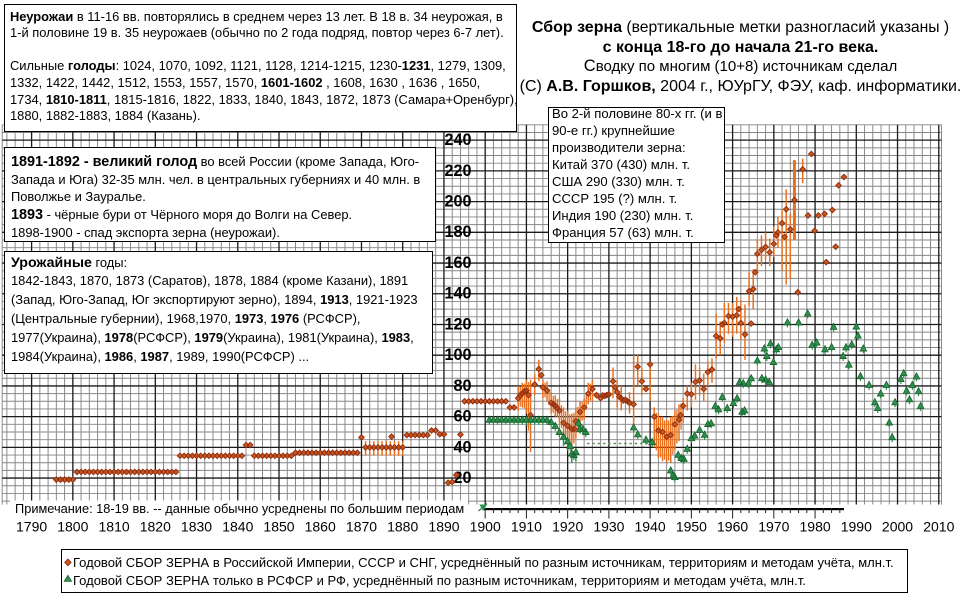 This screenshot has width=970, height=604. I want to click on svg-text: 60, so click(462, 417).